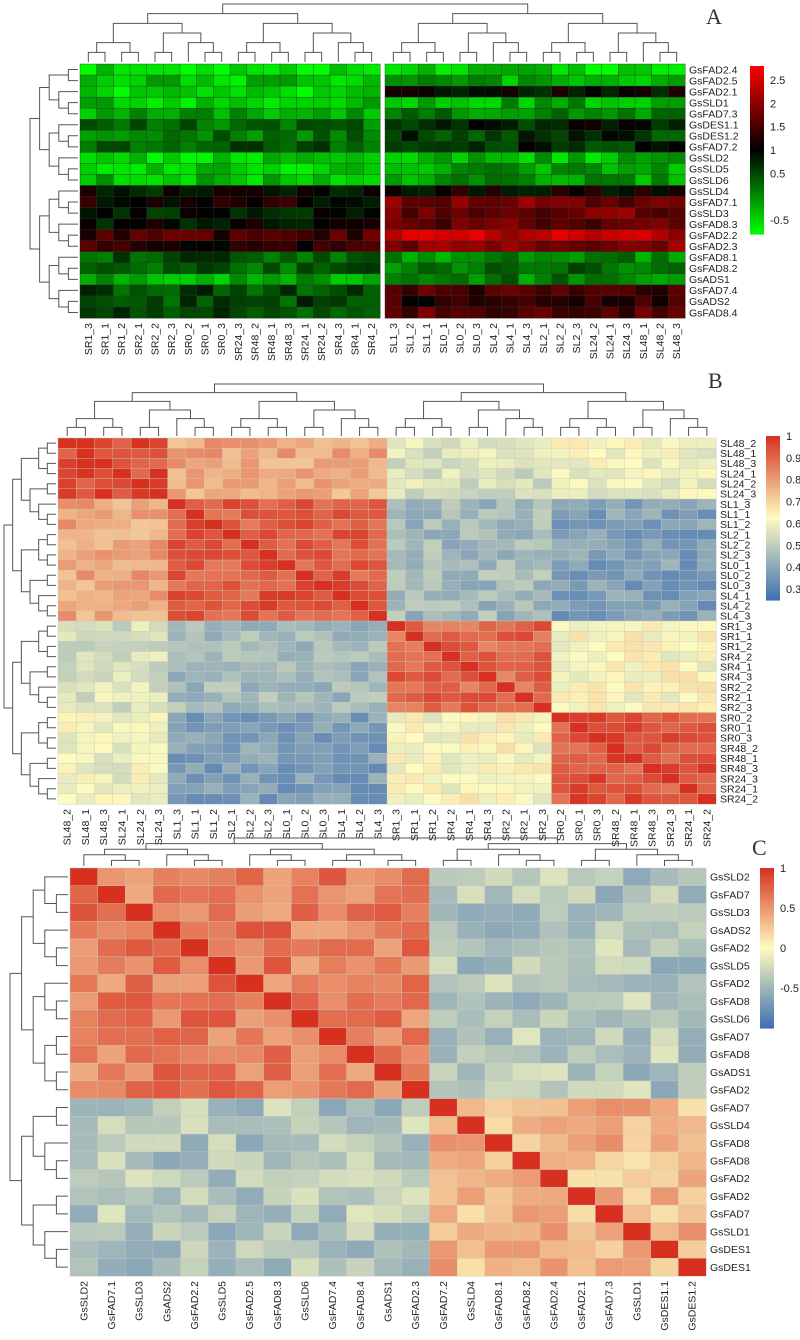  What do you see at coordinates (735, 515) in the screenshot?
I see `row-label: SL1_1` at bounding box center [735, 515].